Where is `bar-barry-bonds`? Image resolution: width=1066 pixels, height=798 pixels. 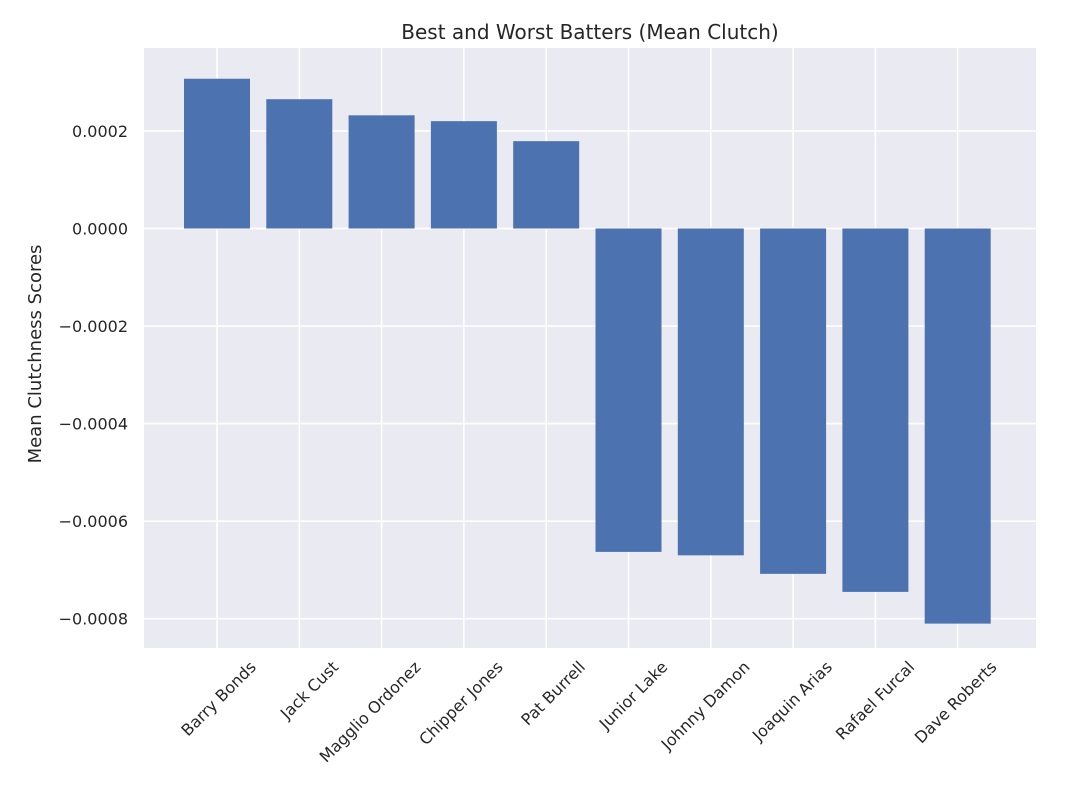
bar-barry-bonds is located at coordinates (217, 153).